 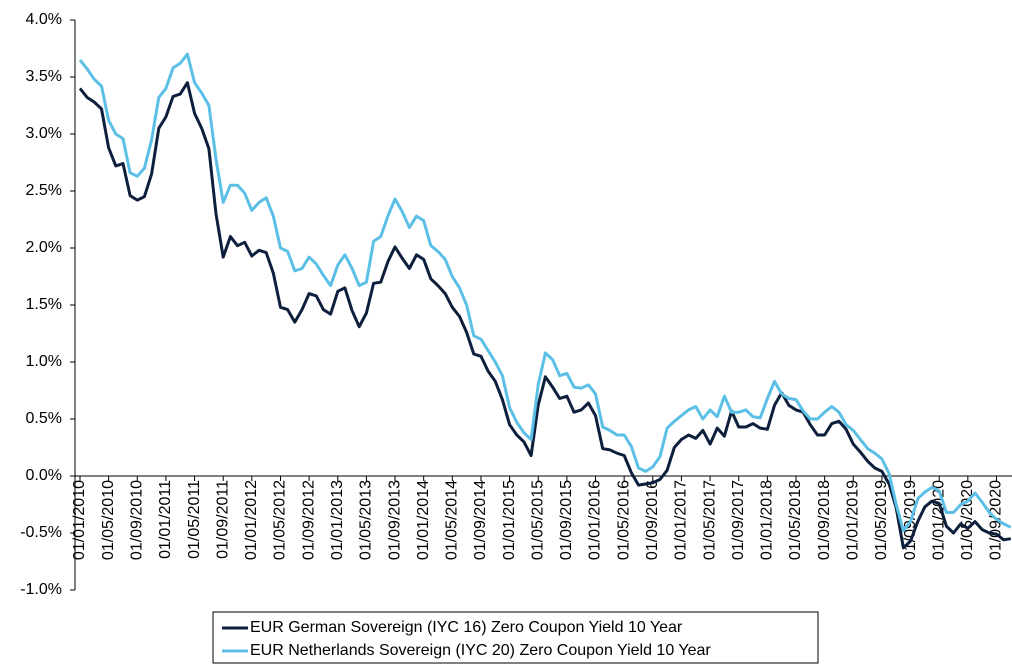 I want to click on y-tick-label: 3.0%, so click(x=44, y=133).